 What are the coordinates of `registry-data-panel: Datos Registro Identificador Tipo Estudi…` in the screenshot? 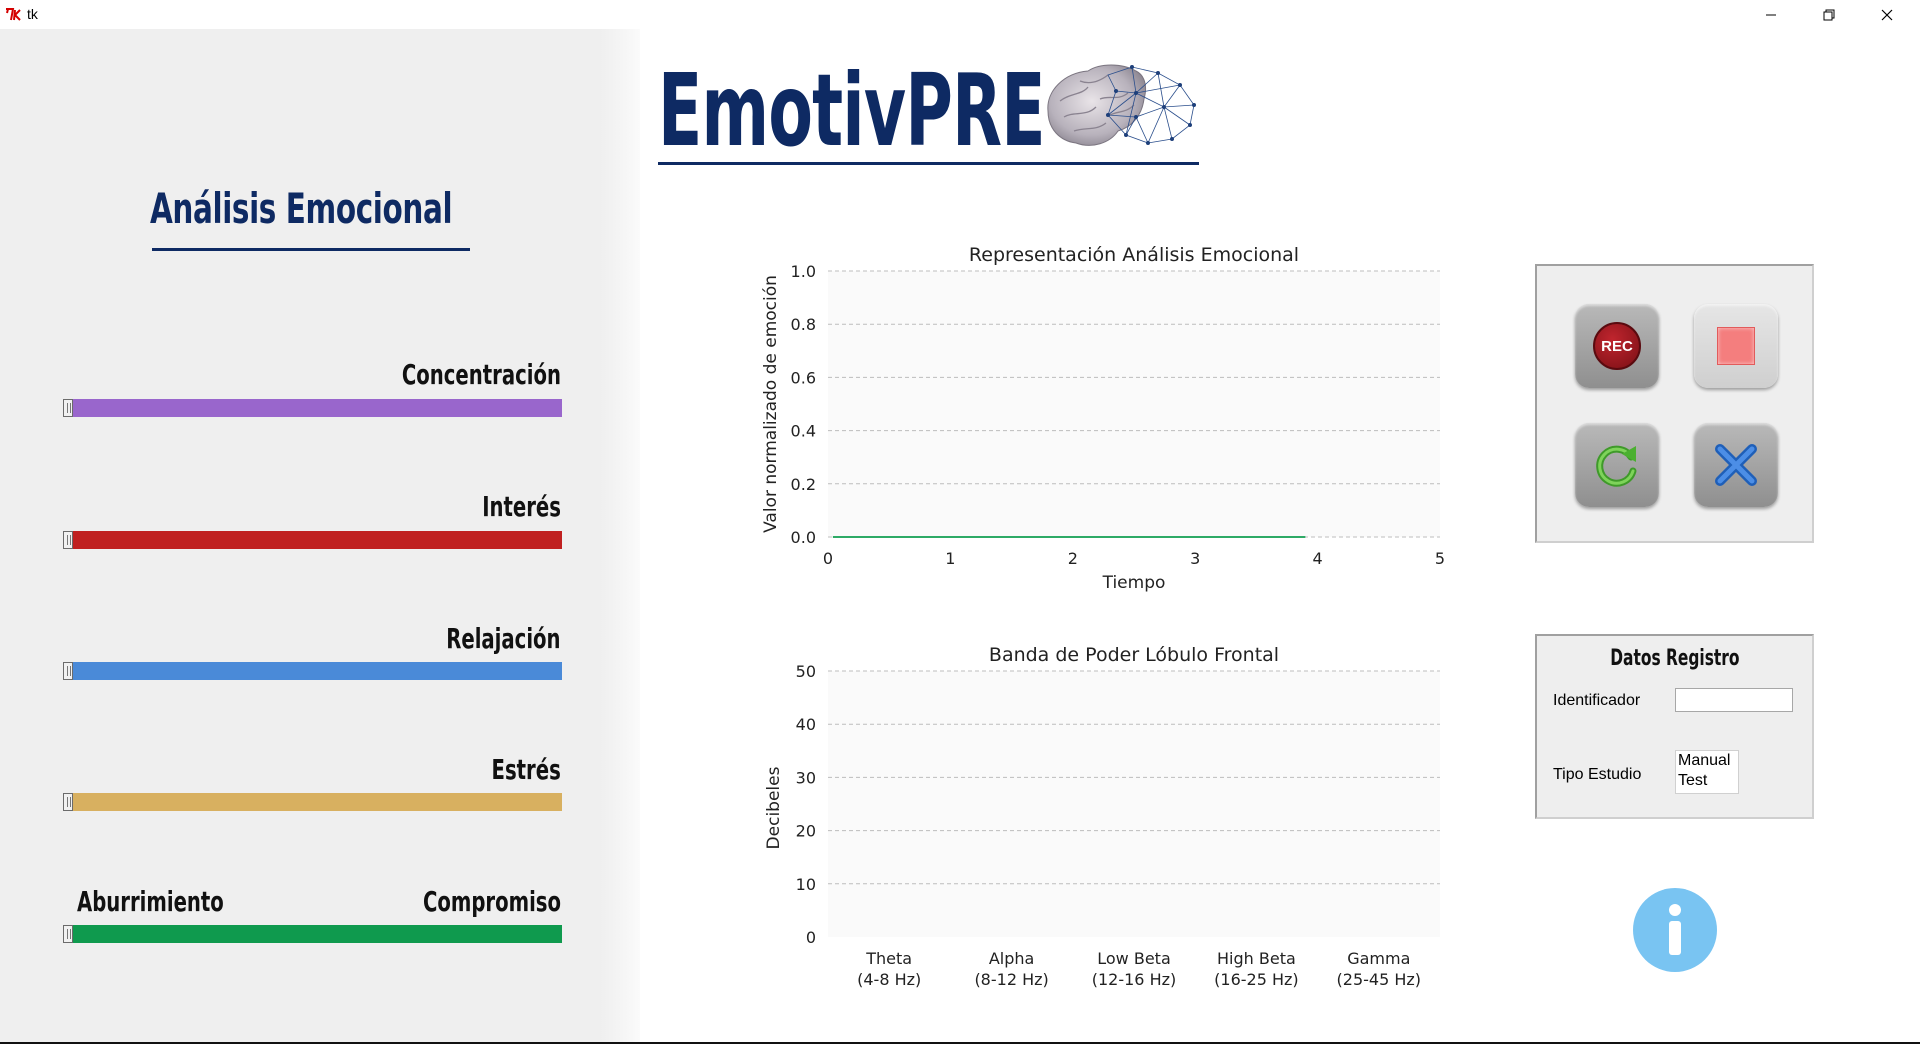 It's located at (1674, 726).